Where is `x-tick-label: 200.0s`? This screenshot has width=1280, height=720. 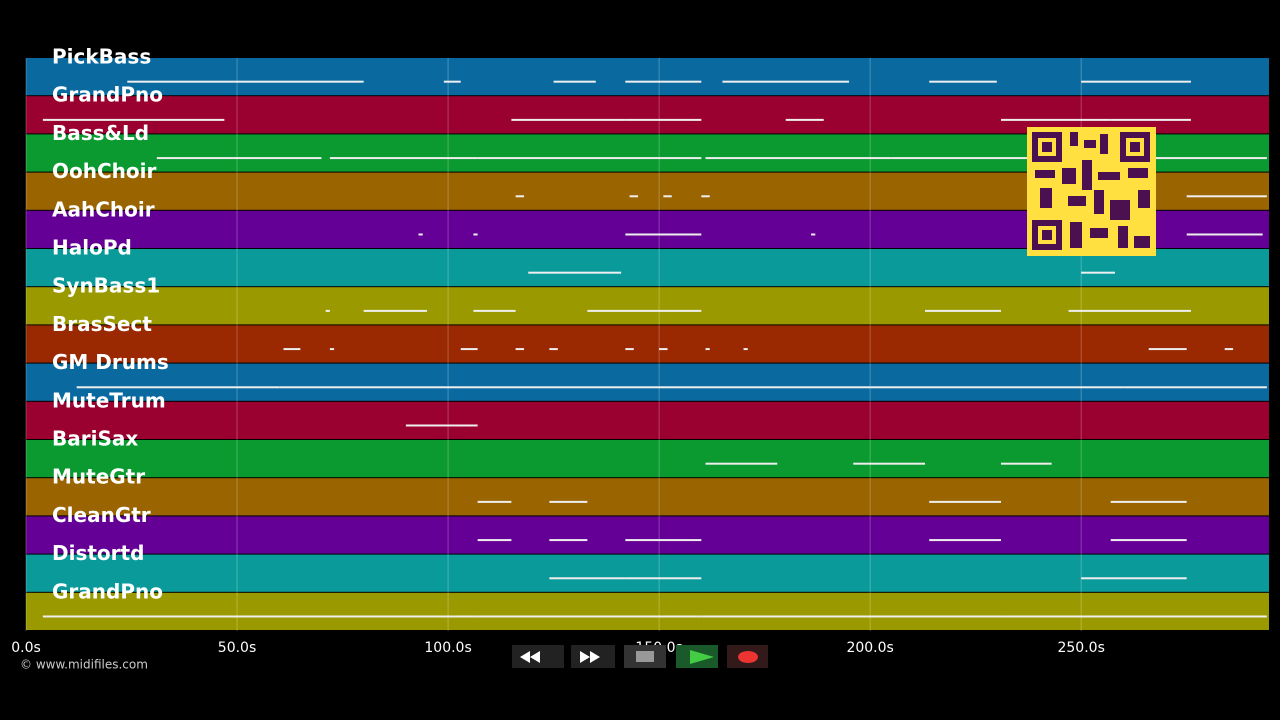
x-tick-label: 200.0s is located at coordinates (869, 648).